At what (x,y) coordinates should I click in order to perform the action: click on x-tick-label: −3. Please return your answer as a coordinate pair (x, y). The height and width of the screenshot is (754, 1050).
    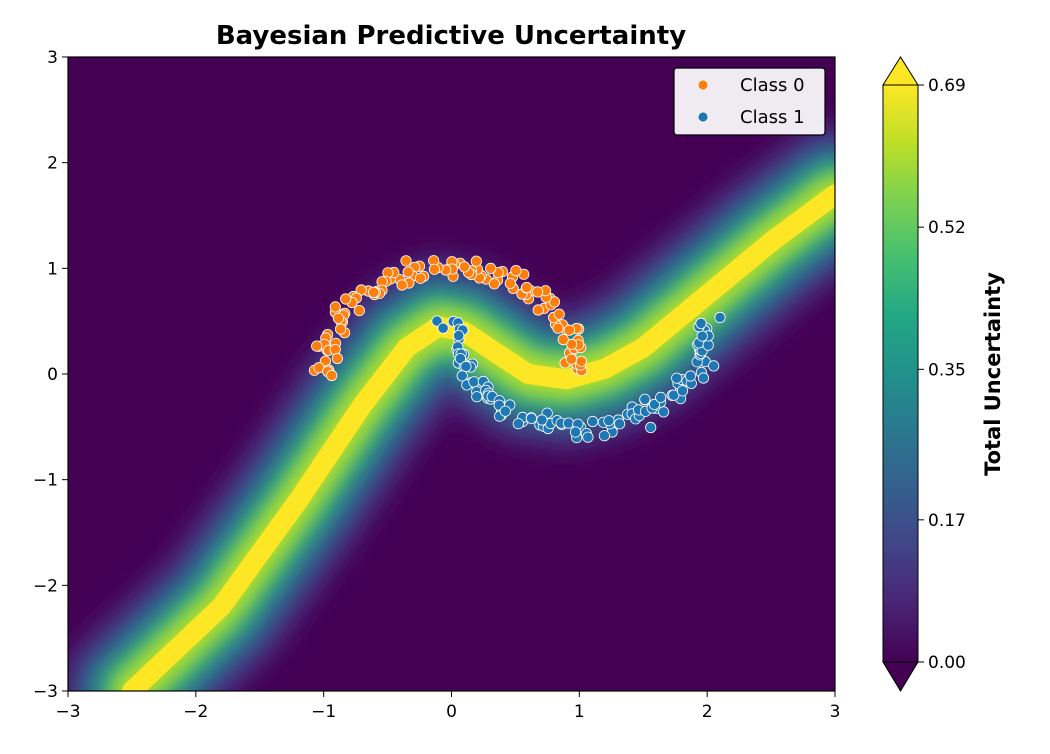
    Looking at the image, I should click on (67, 712).